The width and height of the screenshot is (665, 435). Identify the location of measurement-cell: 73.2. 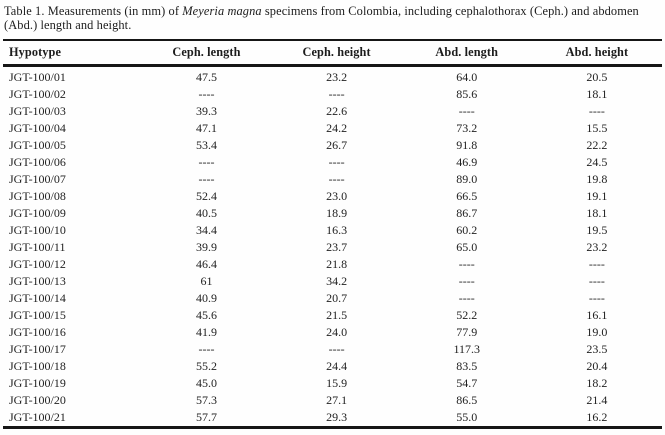
(467, 128).